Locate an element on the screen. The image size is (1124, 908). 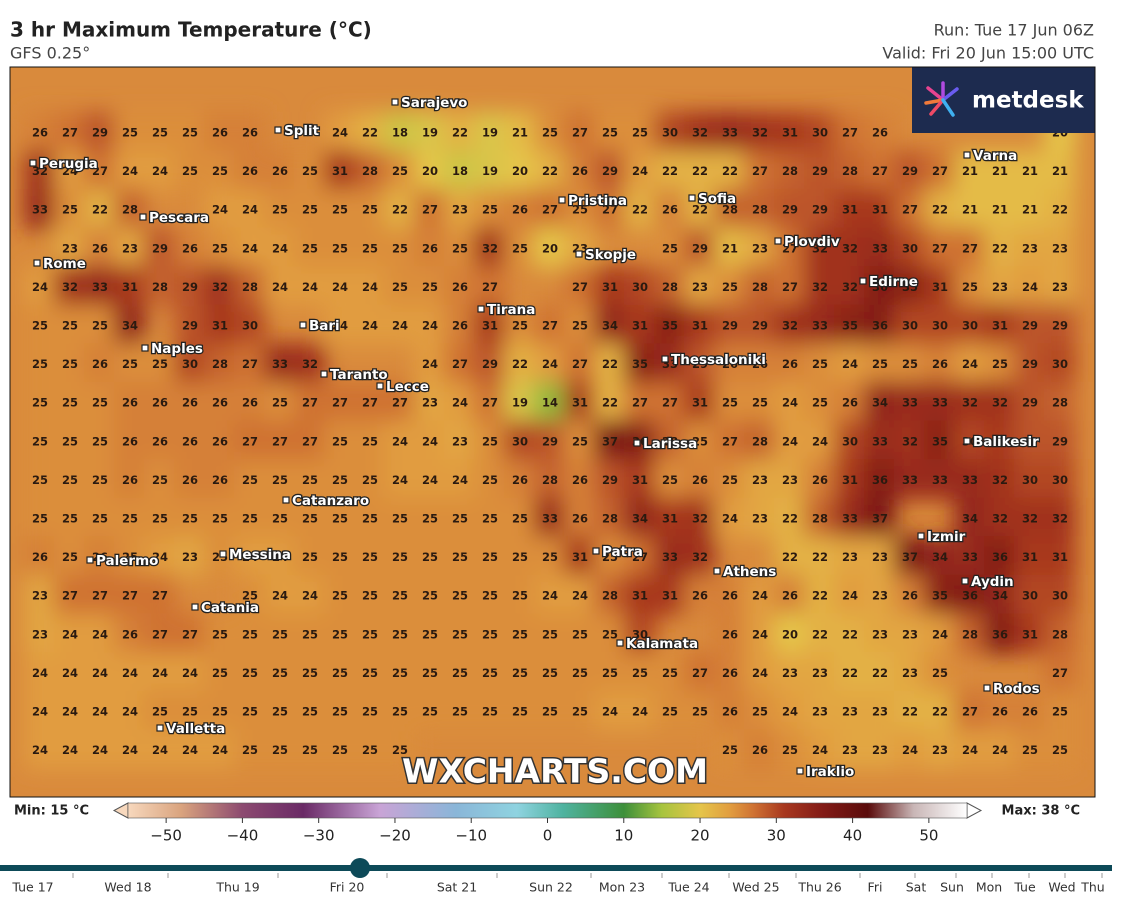
timeline-label: Sat 21 is located at coordinates (457, 887).